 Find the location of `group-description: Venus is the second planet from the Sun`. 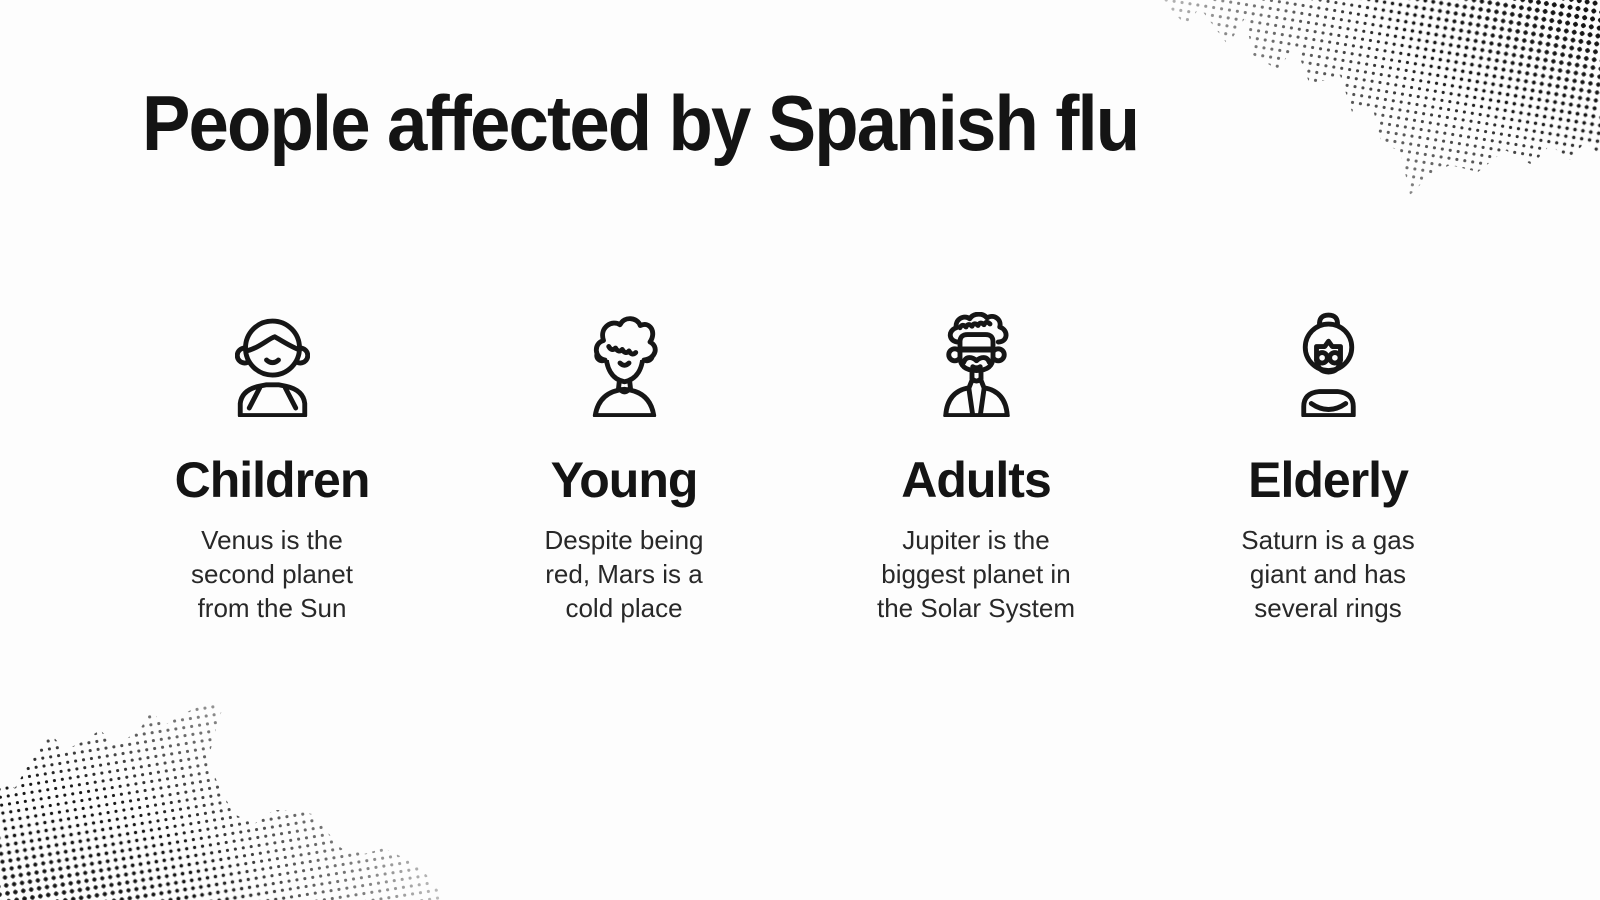

group-description: Venus is the second planet from the Sun is located at coordinates (272, 574).